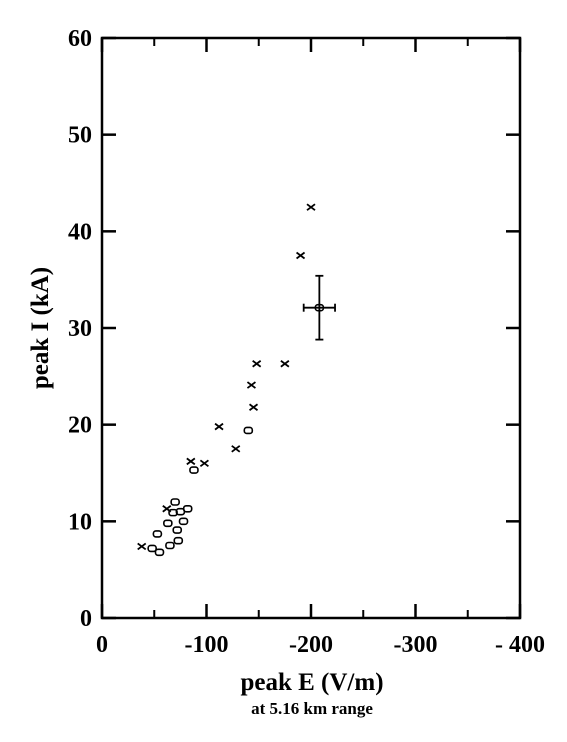 Image resolution: width=567 pixels, height=742 pixels. What do you see at coordinates (80, 232) in the screenshot?
I see `y-tick-label: 40` at bounding box center [80, 232].